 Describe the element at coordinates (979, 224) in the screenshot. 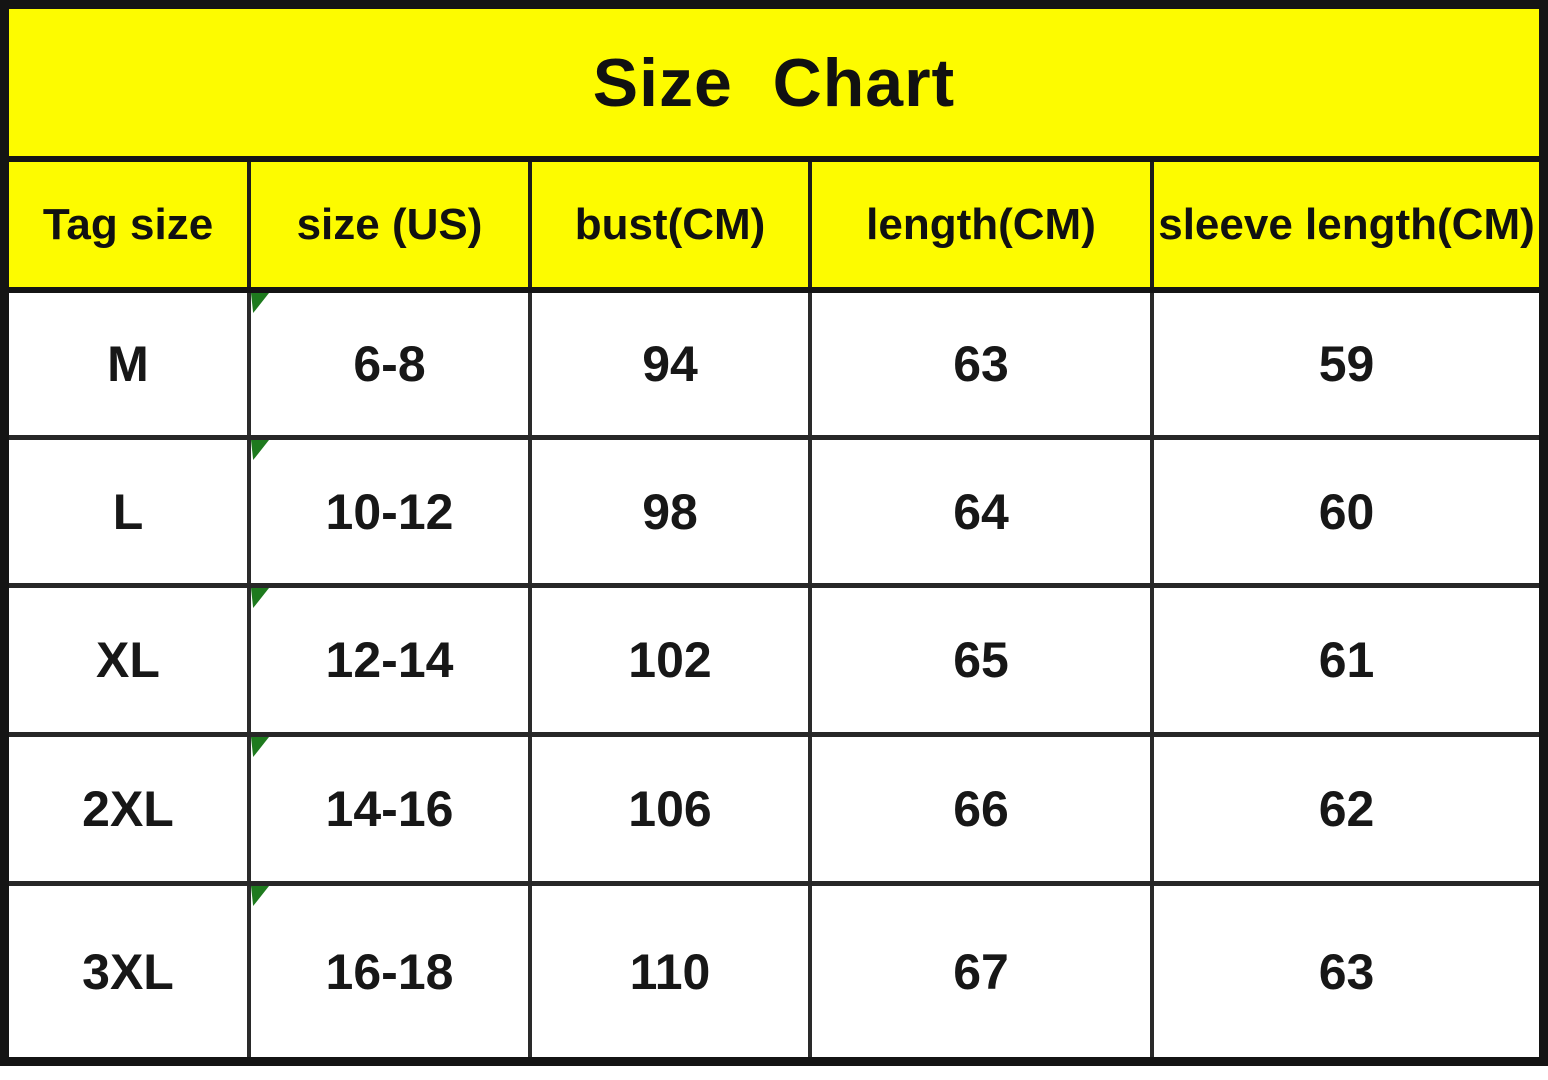

I see `column-header-length-cm: length(CM)` at that location.